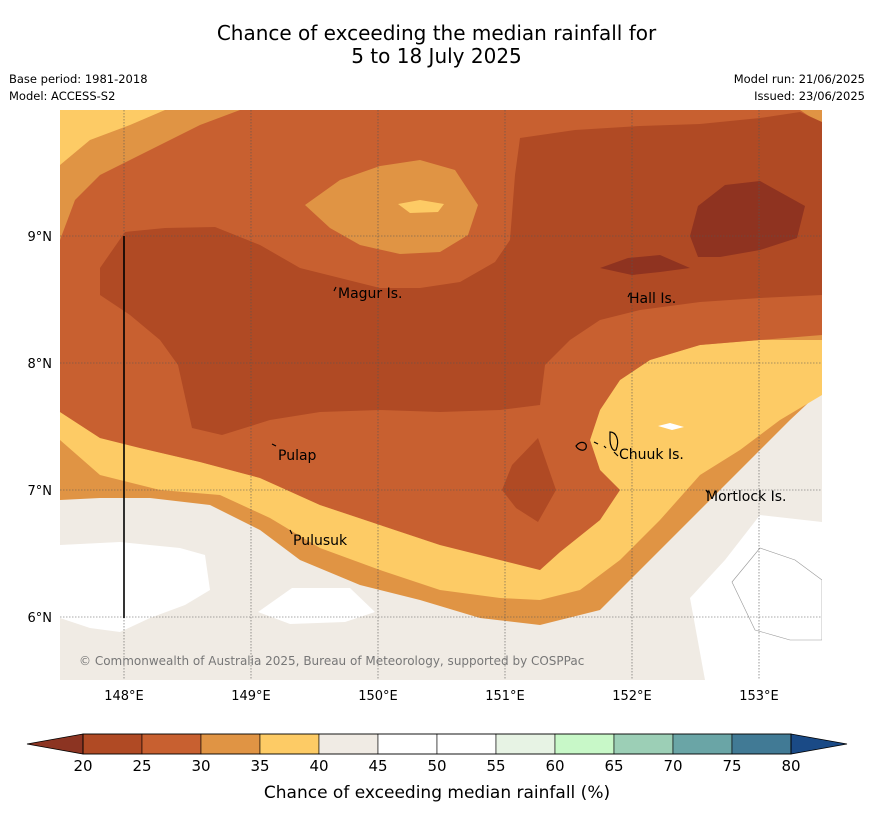 This screenshot has width=873, height=816. Describe the element at coordinates (759, 696) in the screenshot. I see `lon-tick-153: 153°E` at that location.